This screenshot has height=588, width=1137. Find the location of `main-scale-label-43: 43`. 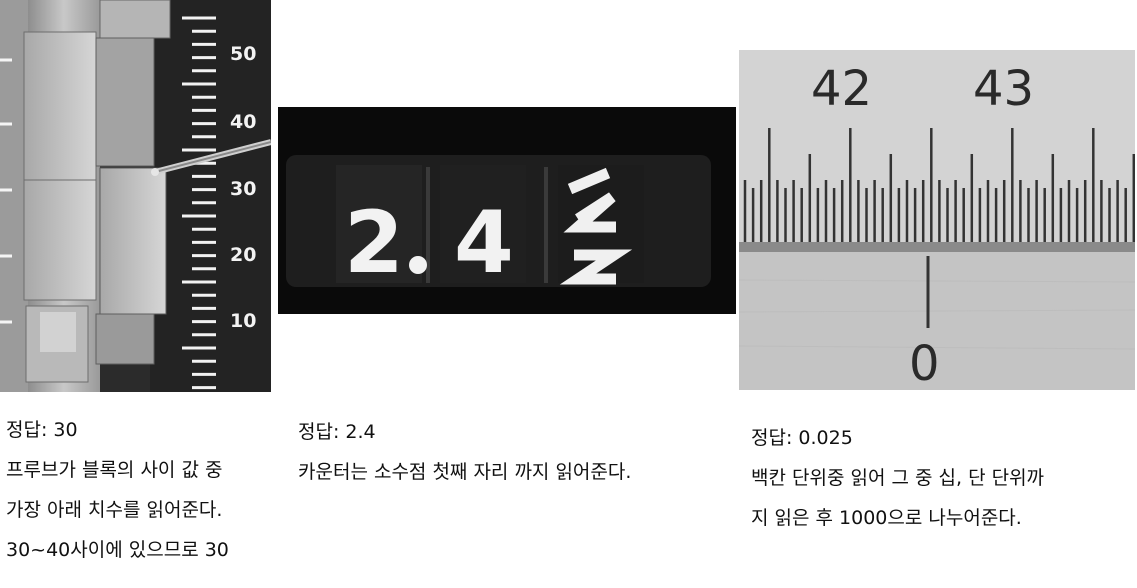

main-scale-label-43: 43 is located at coordinates (1003, 89).